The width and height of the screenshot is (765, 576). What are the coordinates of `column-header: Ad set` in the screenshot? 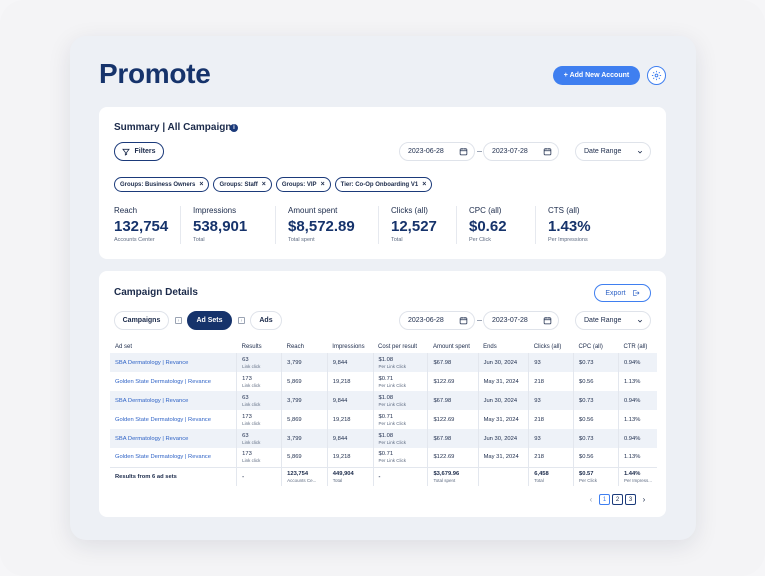 It's located at (124, 346).